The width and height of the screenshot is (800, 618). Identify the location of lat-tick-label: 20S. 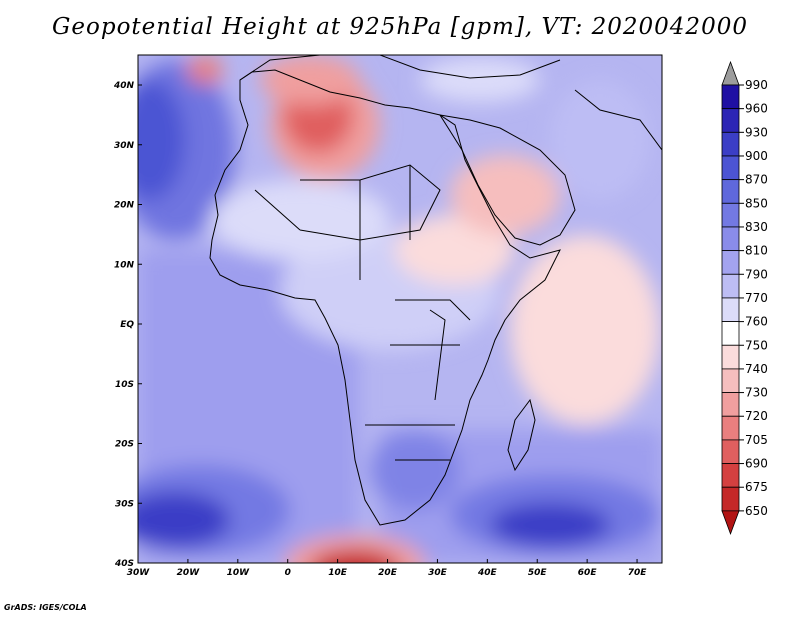
(124, 445).